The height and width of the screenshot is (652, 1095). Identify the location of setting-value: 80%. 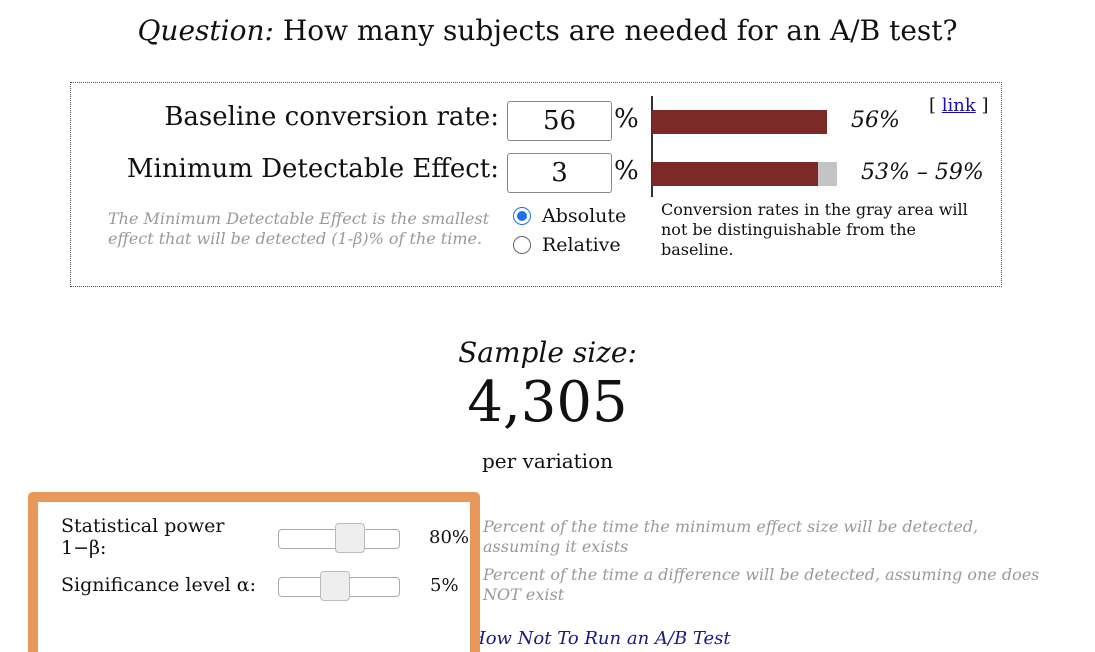
(449, 537).